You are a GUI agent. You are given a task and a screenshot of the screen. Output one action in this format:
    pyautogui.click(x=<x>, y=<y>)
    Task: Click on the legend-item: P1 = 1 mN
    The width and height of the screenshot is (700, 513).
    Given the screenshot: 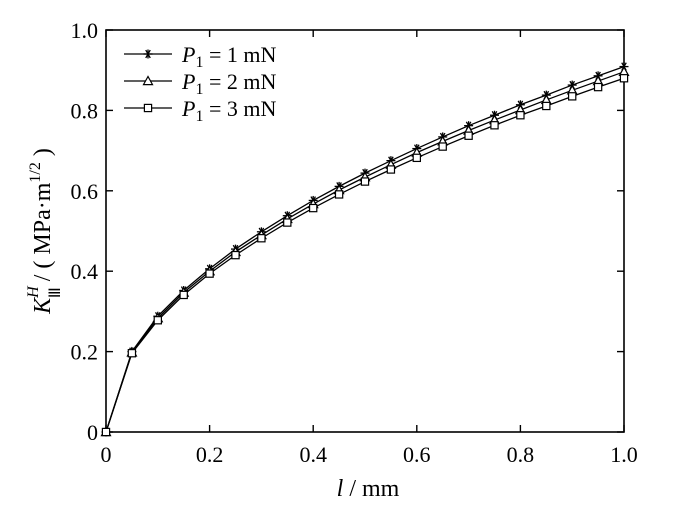 What is the action you would take?
    pyautogui.click(x=200, y=56)
    